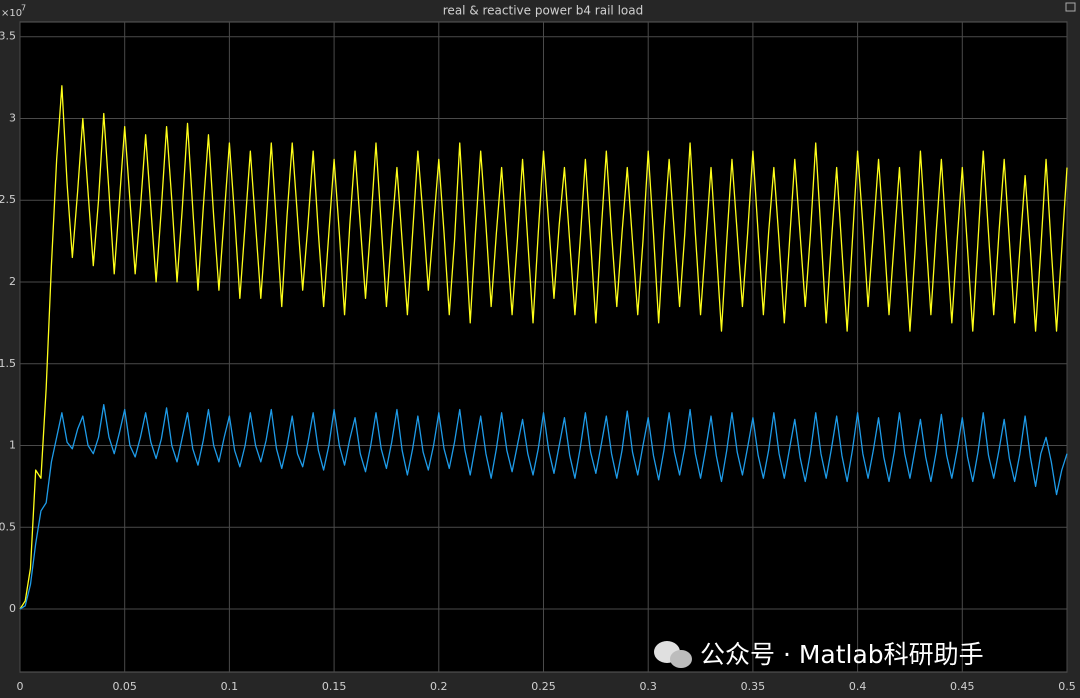  I want to click on y-multiplier: ×10, so click(11, 13).